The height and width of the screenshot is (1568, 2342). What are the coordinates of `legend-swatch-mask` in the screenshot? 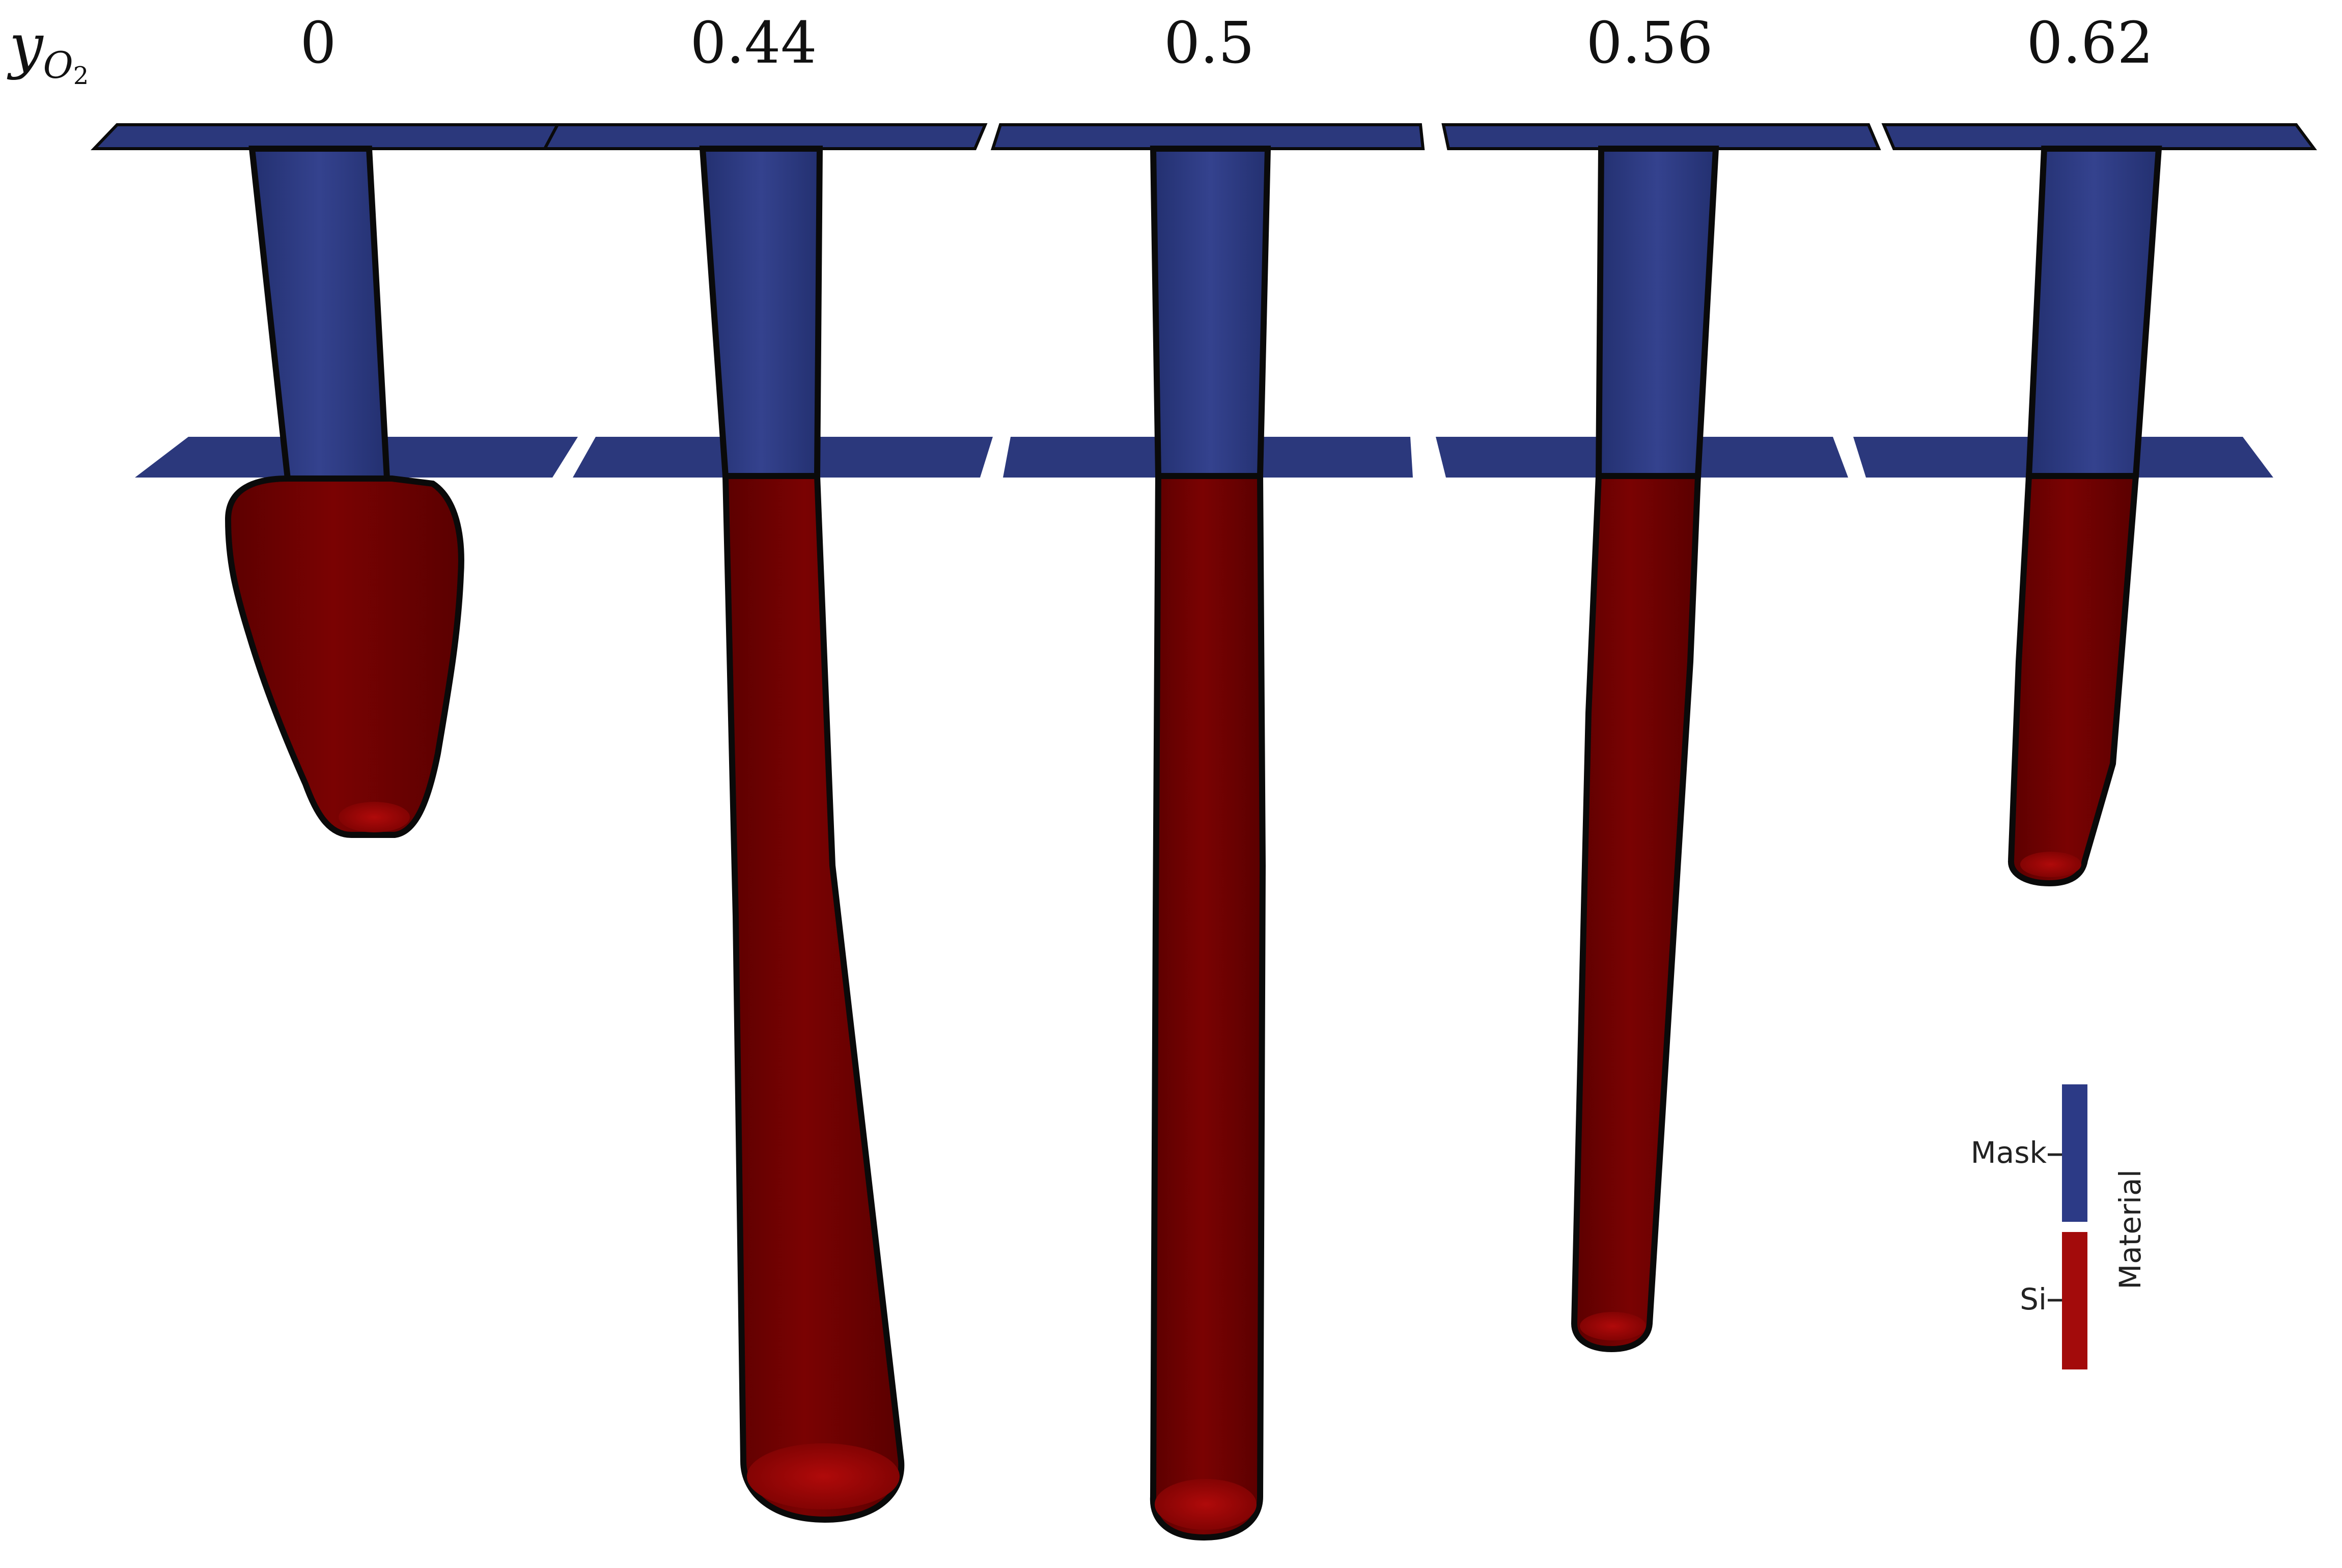 It's located at (2074, 1153).